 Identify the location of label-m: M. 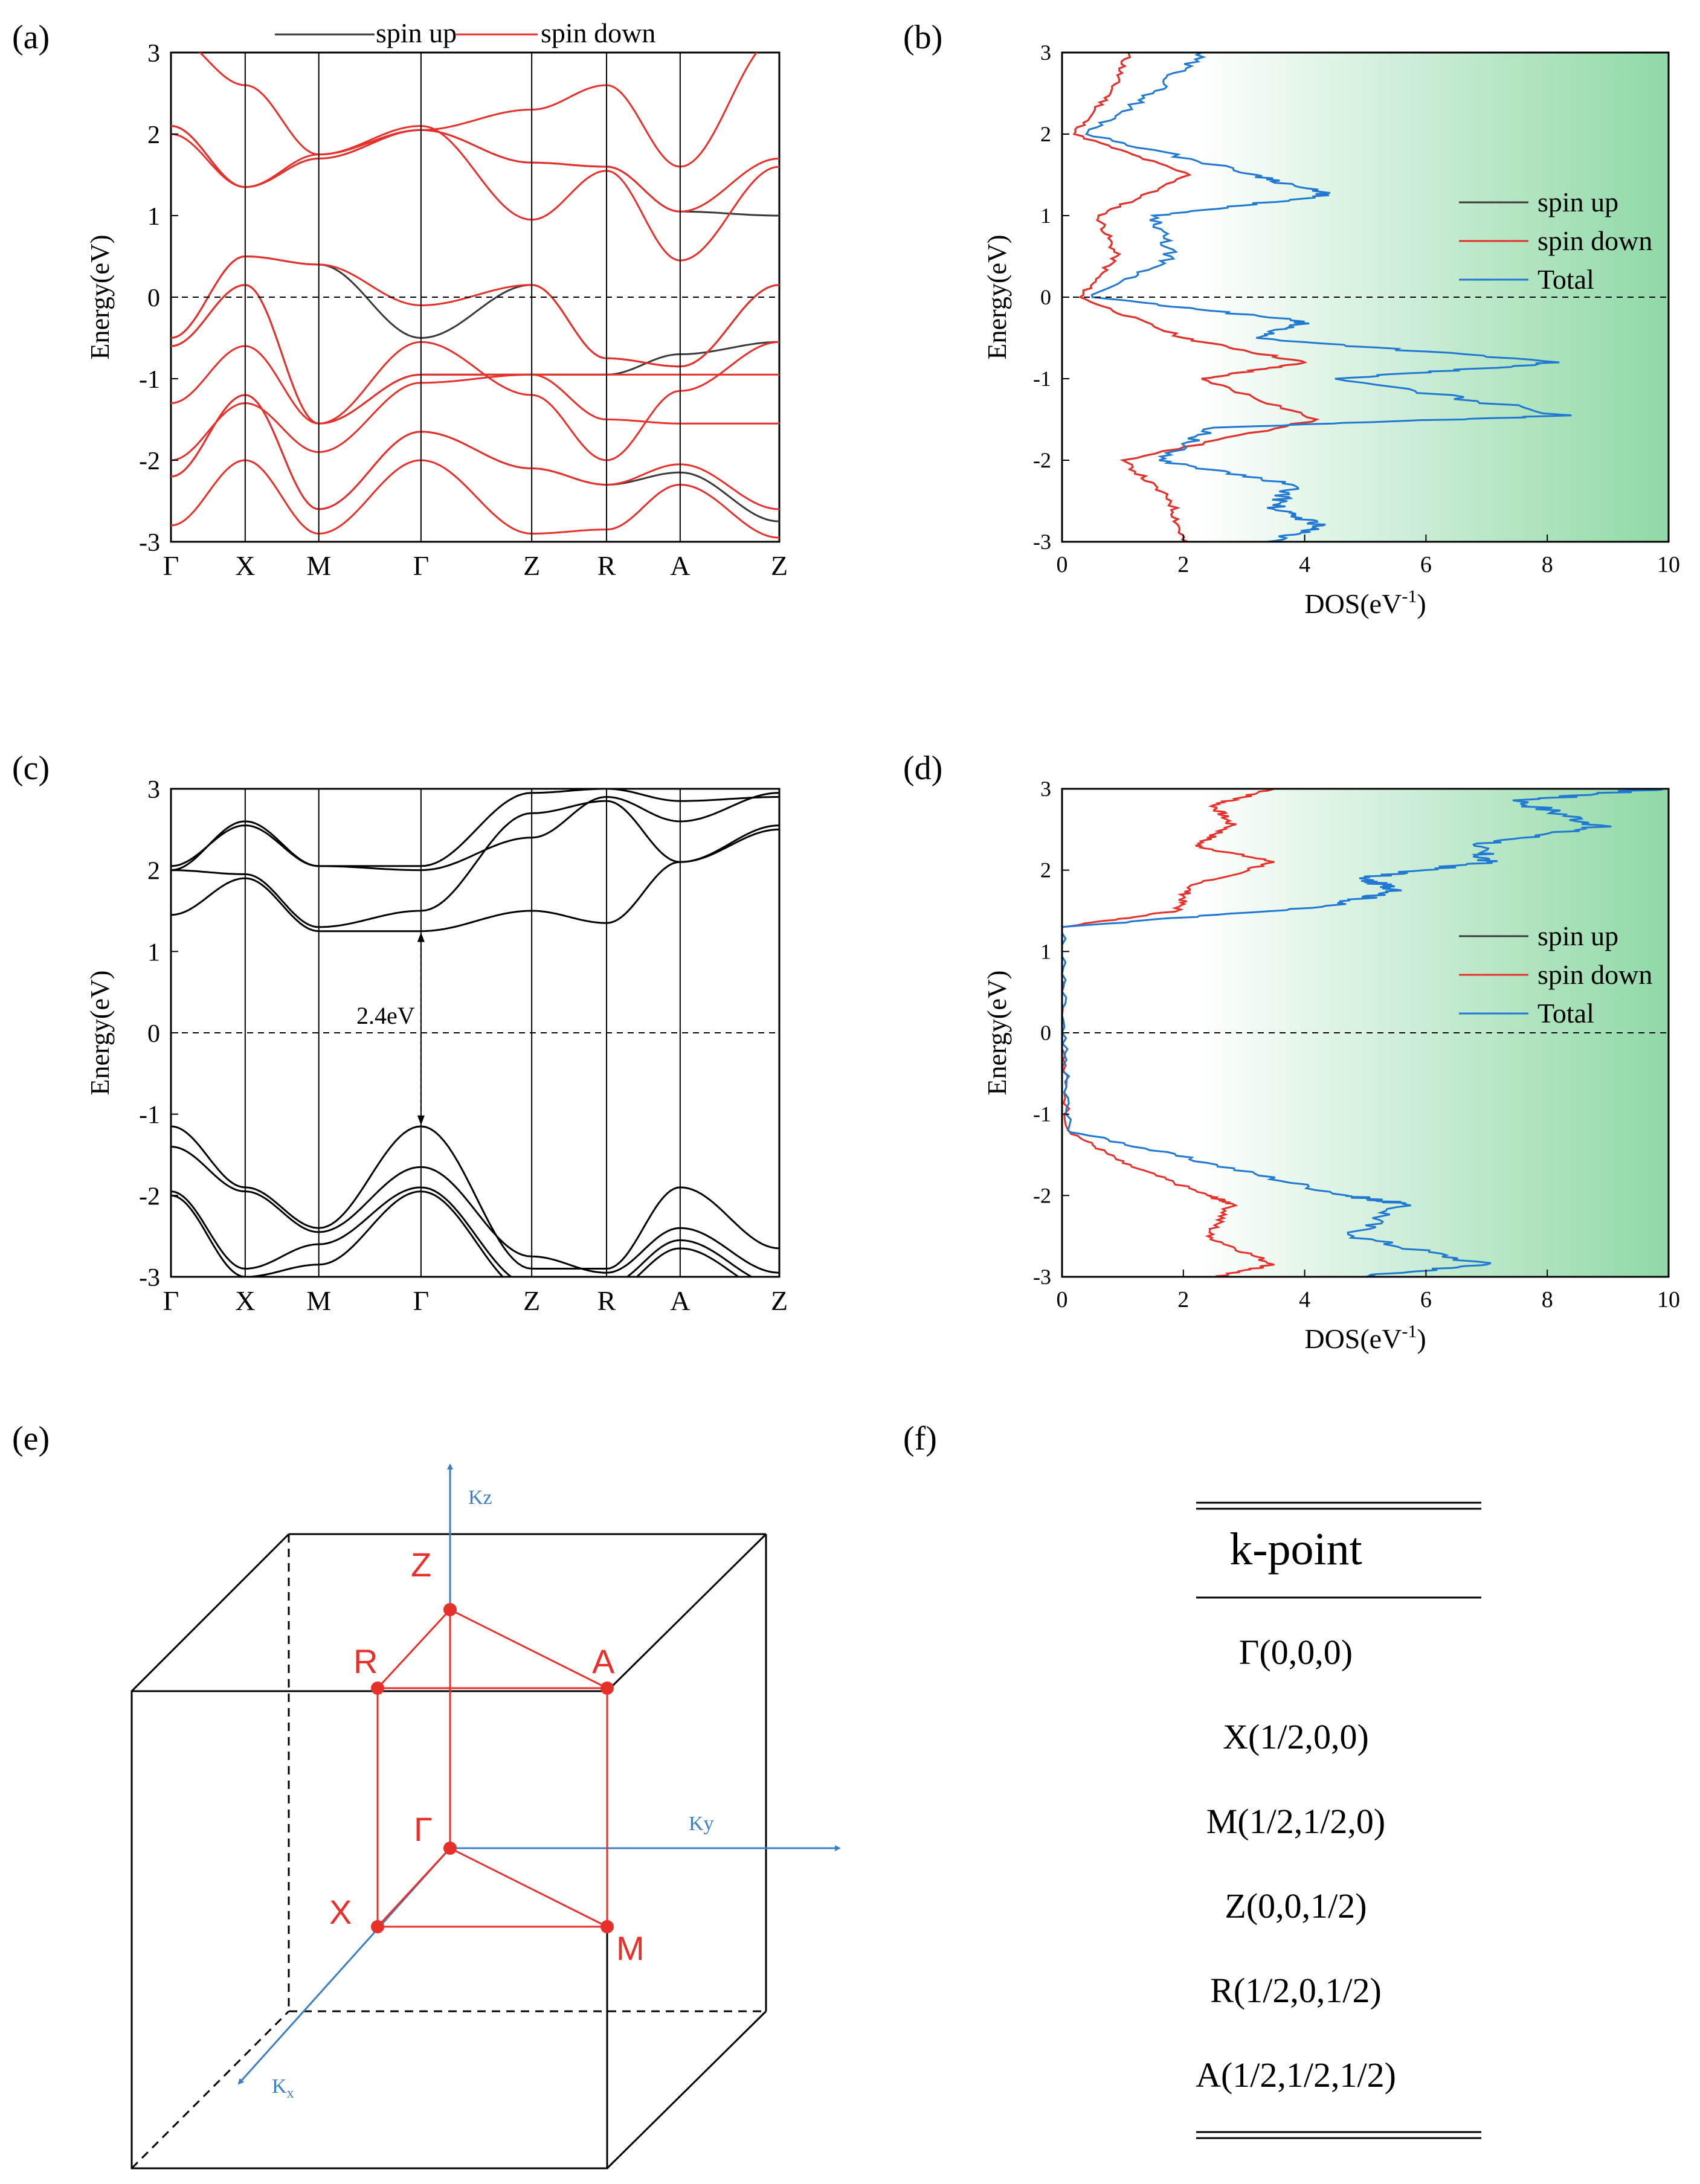
(630, 1948).